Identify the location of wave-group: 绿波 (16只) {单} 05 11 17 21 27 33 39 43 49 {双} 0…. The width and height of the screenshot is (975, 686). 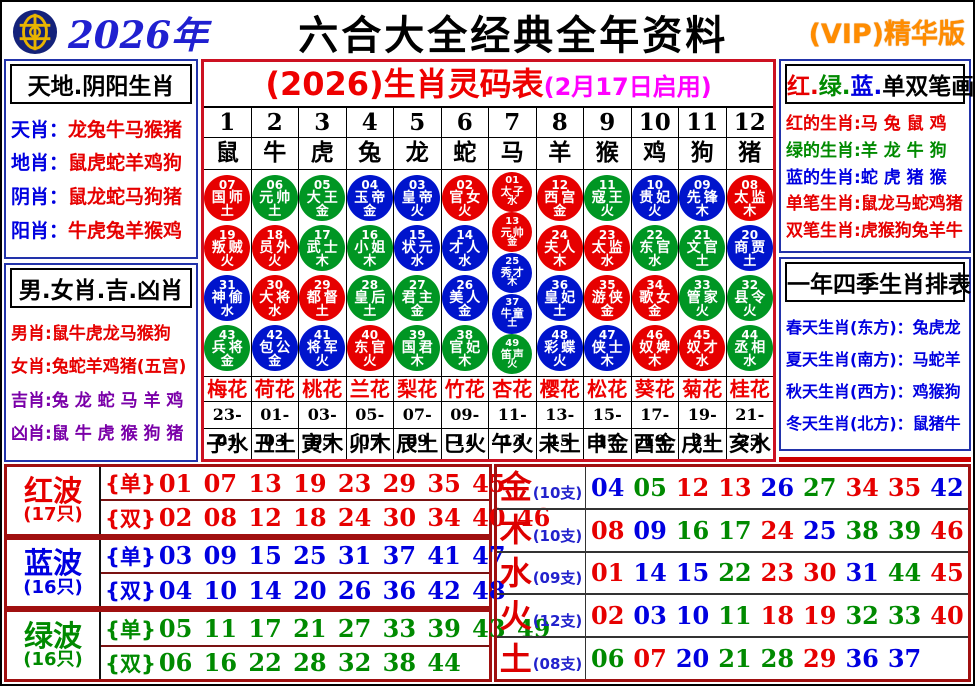
(277, 646).